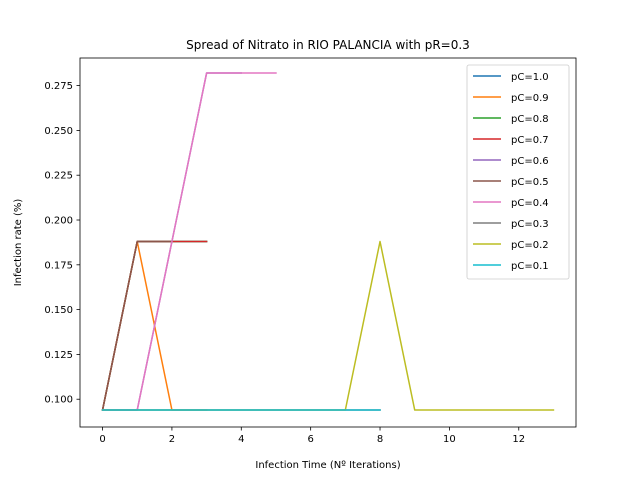 The height and width of the screenshot is (480, 640). What do you see at coordinates (380, 439) in the screenshot?
I see `x-tick-label: 8` at bounding box center [380, 439].